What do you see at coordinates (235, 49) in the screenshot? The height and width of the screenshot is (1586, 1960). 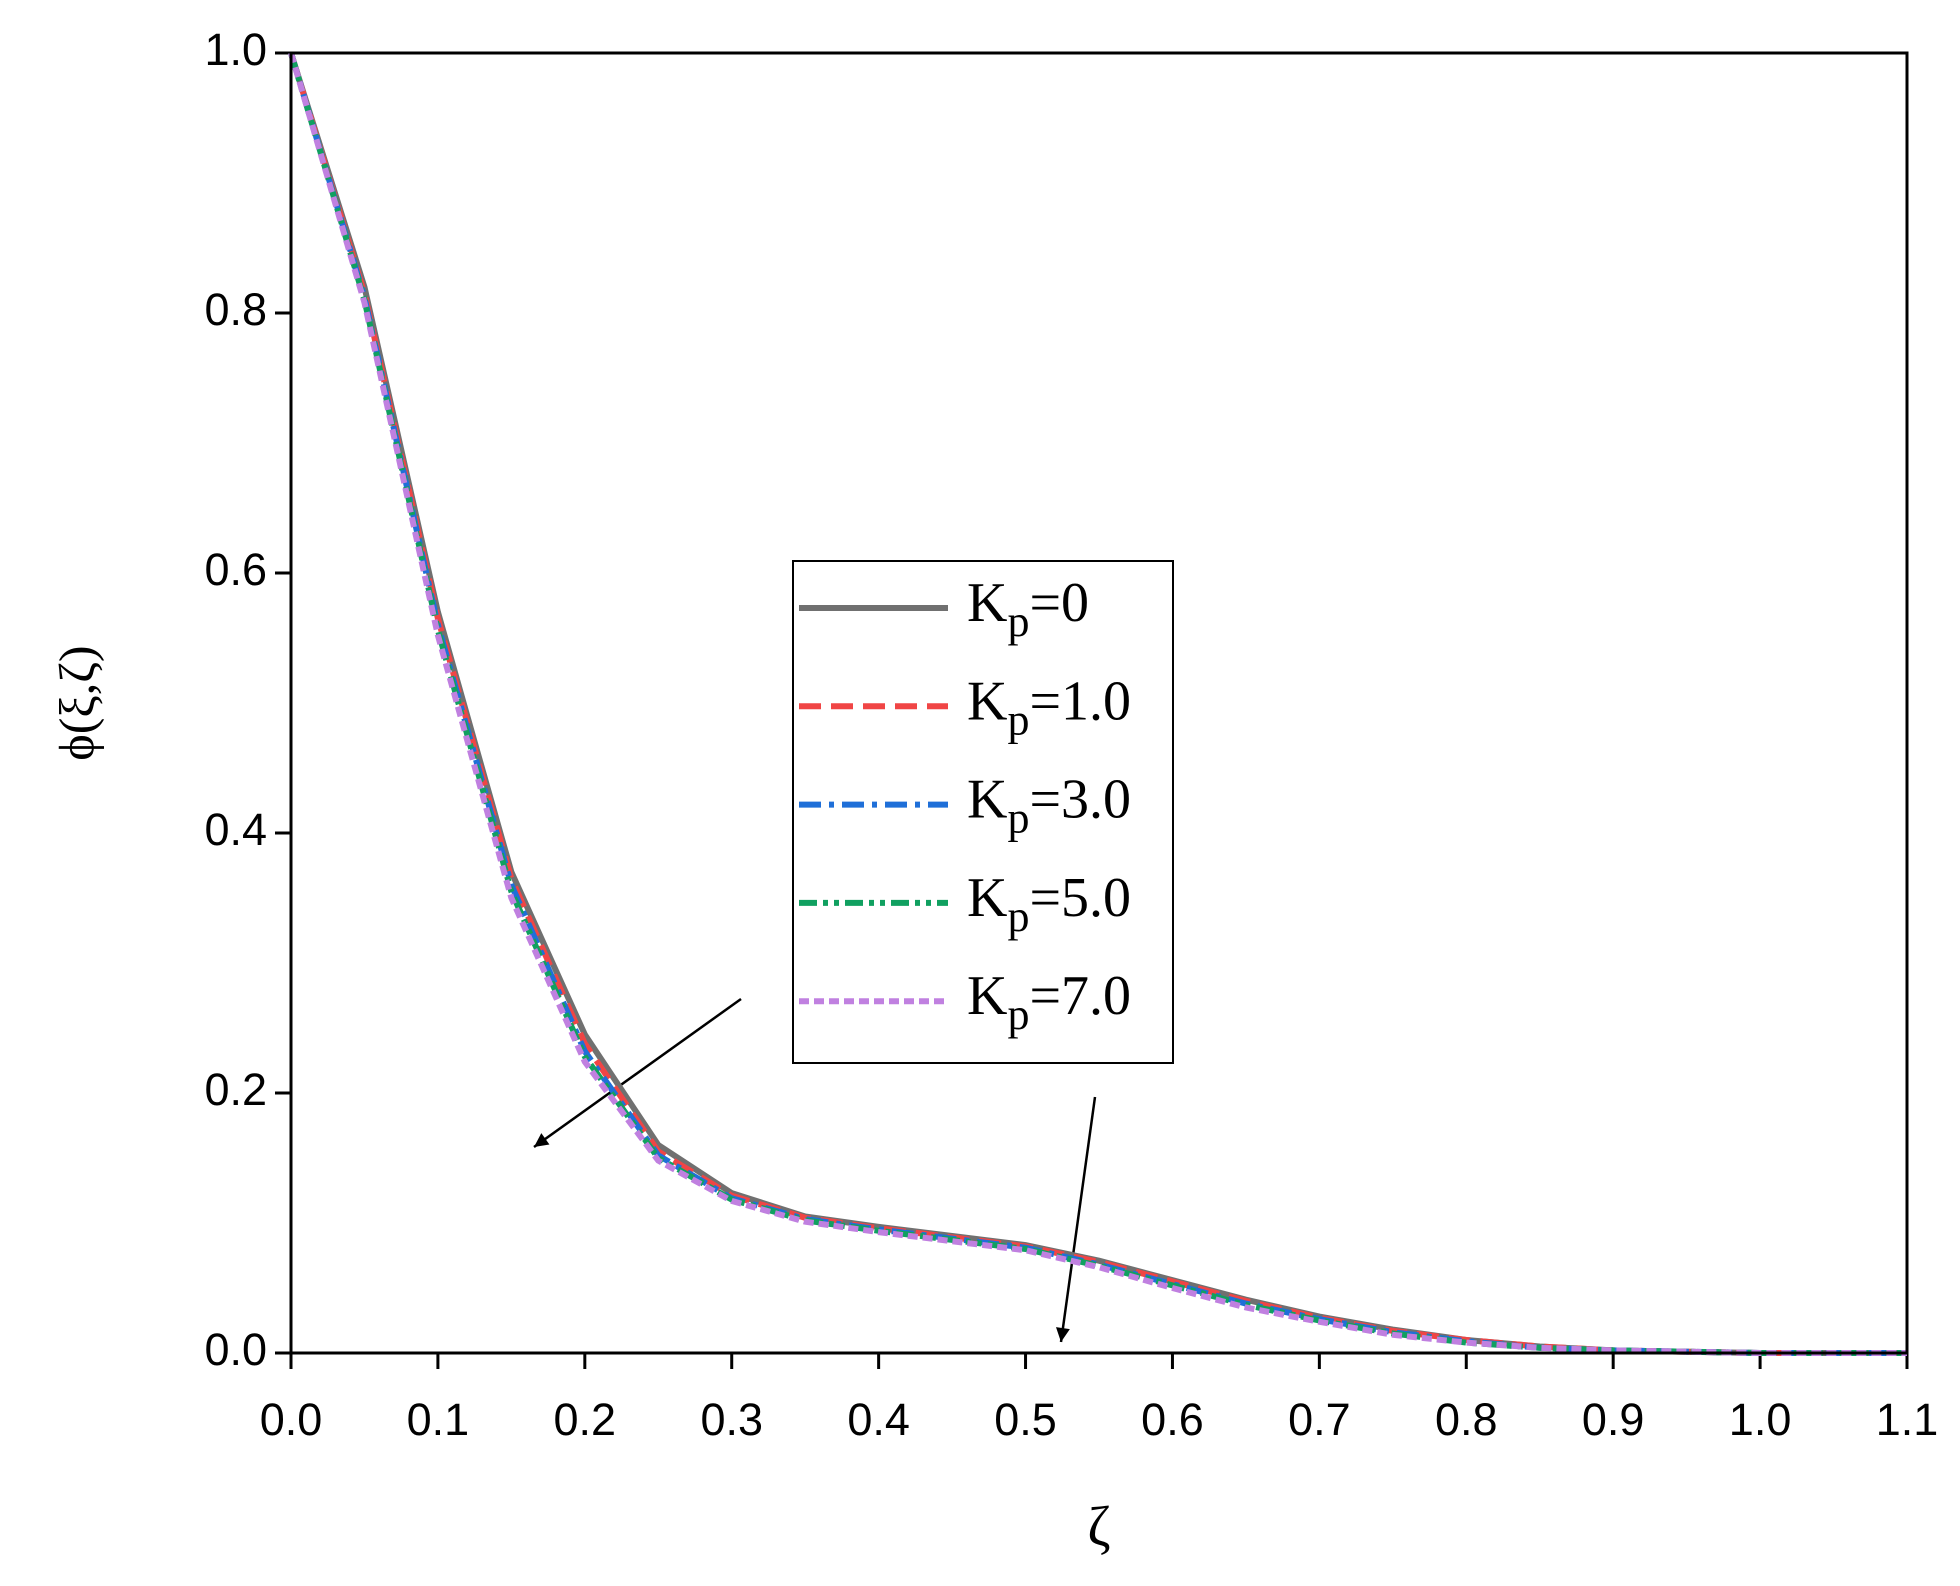 I see `y-tick-label: 1.0` at bounding box center [235, 49].